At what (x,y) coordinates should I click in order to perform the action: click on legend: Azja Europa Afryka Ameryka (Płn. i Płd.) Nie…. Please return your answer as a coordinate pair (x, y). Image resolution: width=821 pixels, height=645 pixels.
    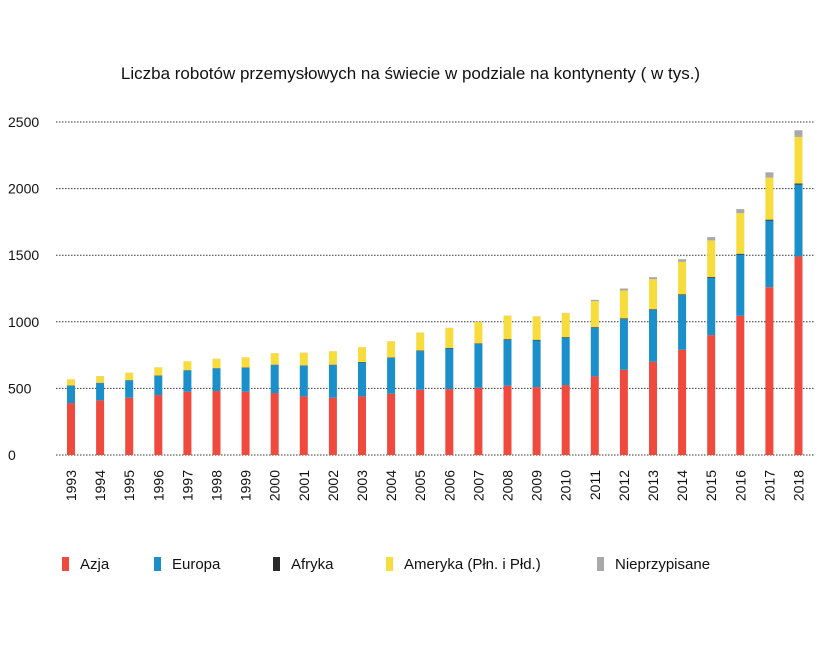
    Looking at the image, I should click on (432, 564).